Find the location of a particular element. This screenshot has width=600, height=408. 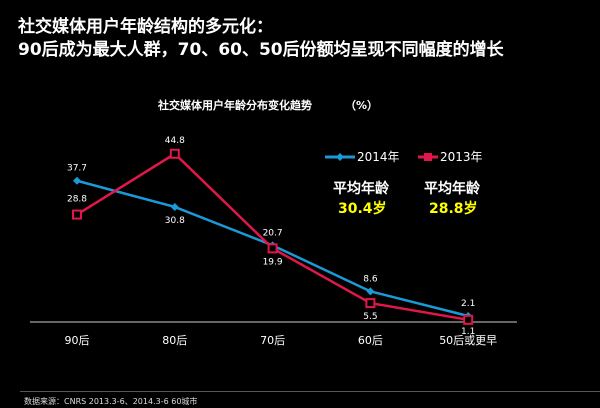

legend-label: 2013年 is located at coordinates (461, 157).